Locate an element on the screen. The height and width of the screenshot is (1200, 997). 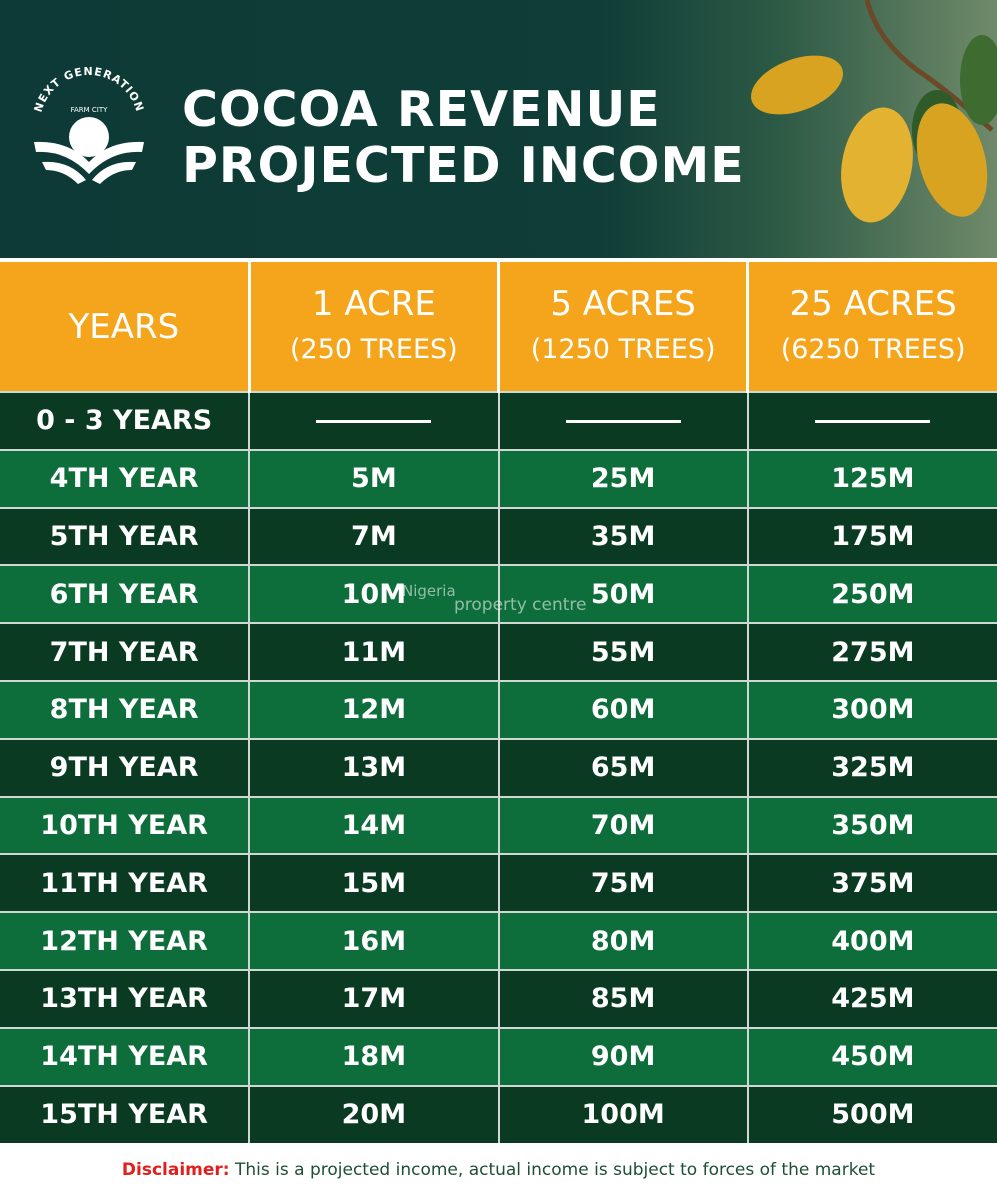
watermark: Nigeria property centre is located at coordinates (494, 598).